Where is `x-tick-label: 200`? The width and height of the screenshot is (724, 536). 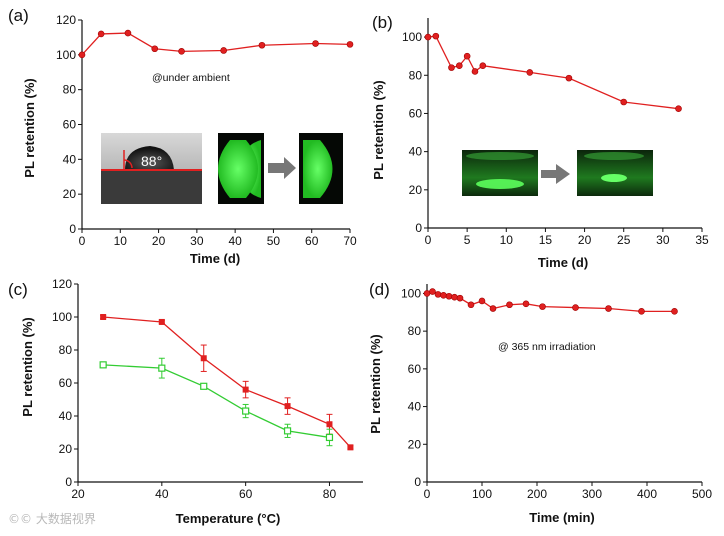
x-tick-label: 200 is located at coordinates (537, 494).